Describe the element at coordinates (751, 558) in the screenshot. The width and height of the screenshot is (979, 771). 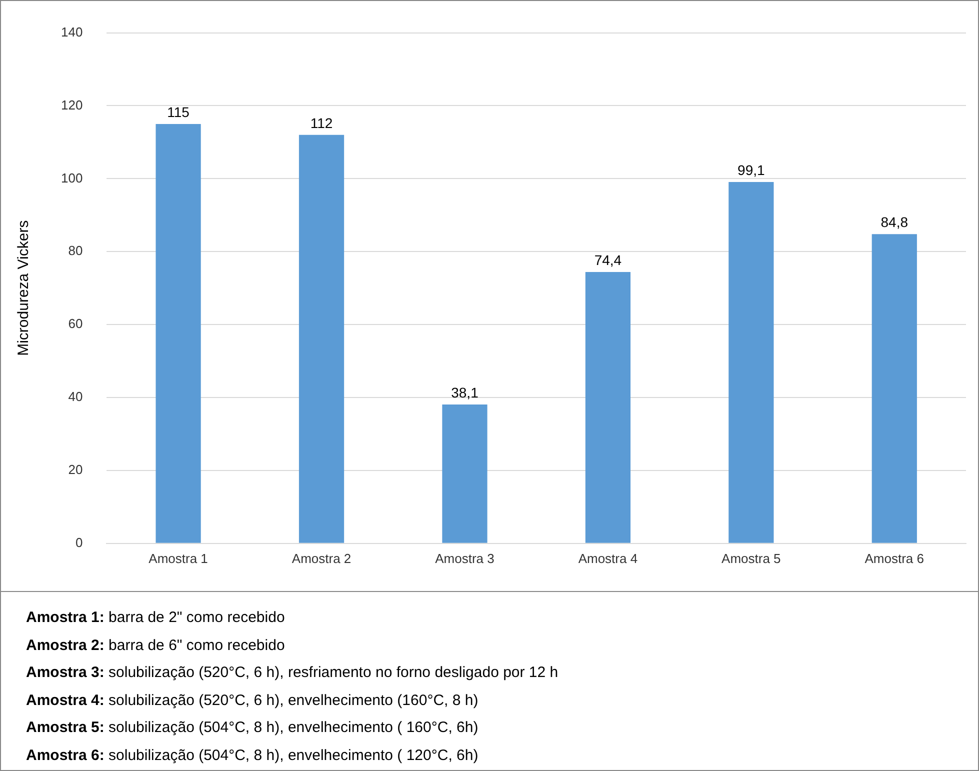
I see `x-tick-label: Amostra 5` at that location.